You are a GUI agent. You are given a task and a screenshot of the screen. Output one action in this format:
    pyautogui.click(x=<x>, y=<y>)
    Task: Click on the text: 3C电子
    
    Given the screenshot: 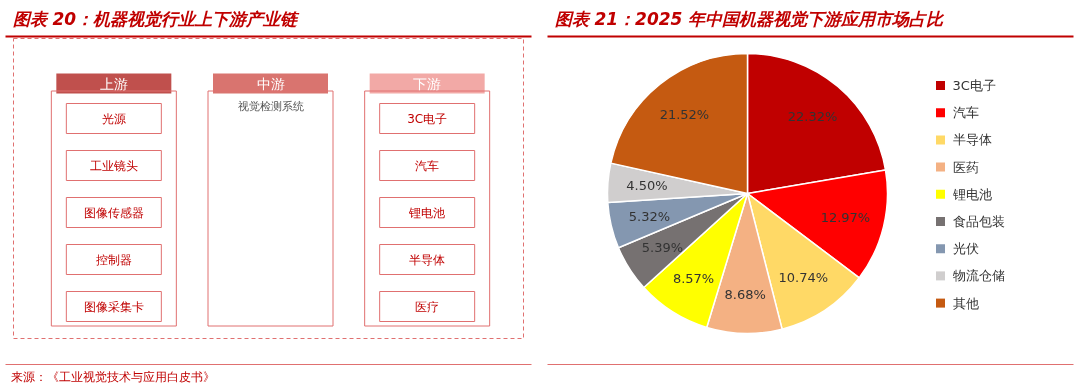 What is the action you would take?
    pyautogui.click(x=427, y=118)
    